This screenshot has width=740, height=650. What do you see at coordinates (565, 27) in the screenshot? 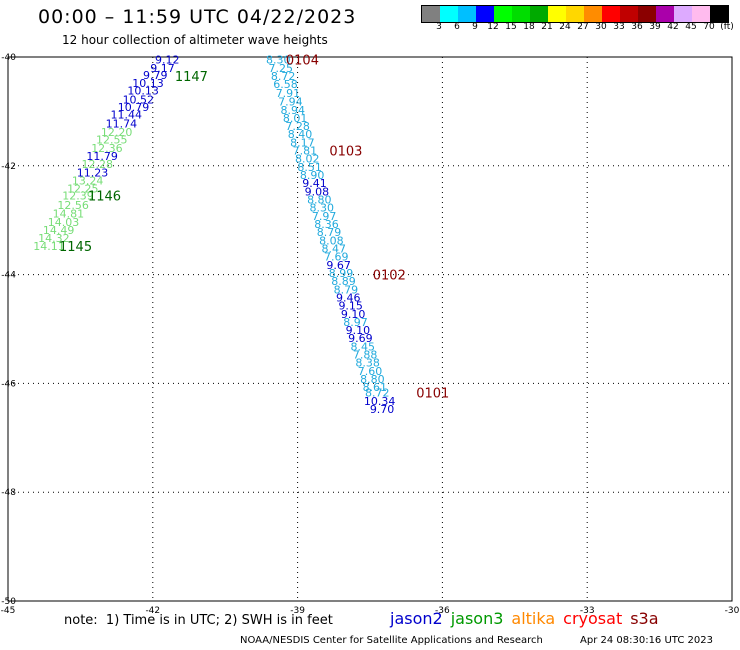
I see `color-scale-label: 24` at bounding box center [565, 27].